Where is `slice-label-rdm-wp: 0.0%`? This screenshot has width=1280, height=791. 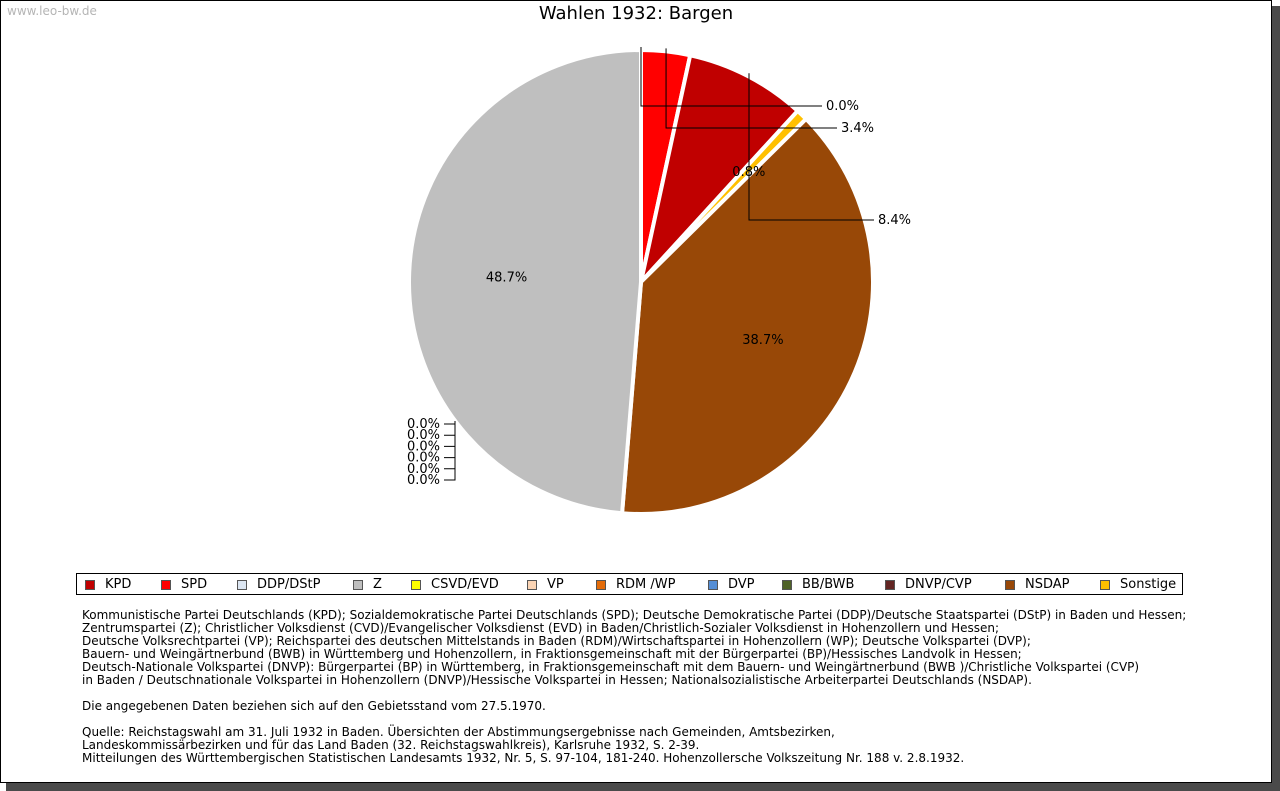 slice-label-rdm-wp: 0.0% is located at coordinates (423, 446).